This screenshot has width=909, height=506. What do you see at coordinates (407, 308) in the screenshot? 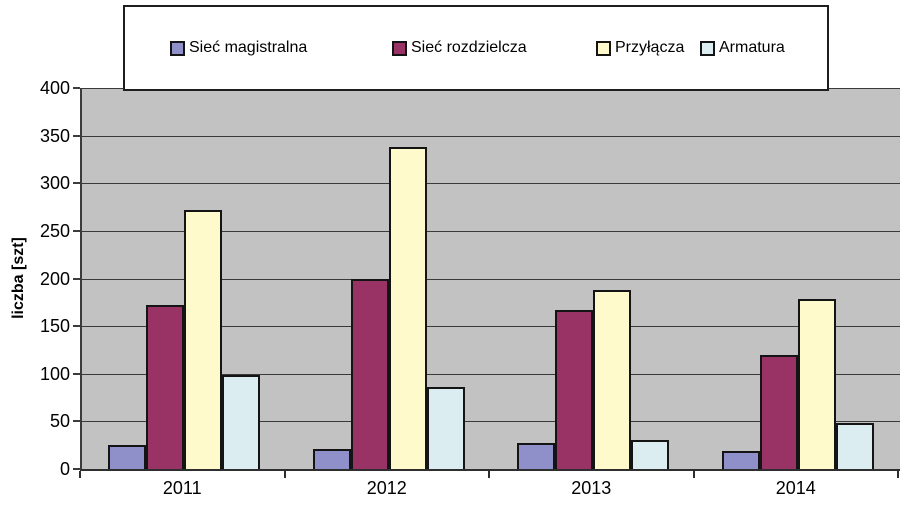
I see `bar-przy-cza-2012` at bounding box center [407, 308].